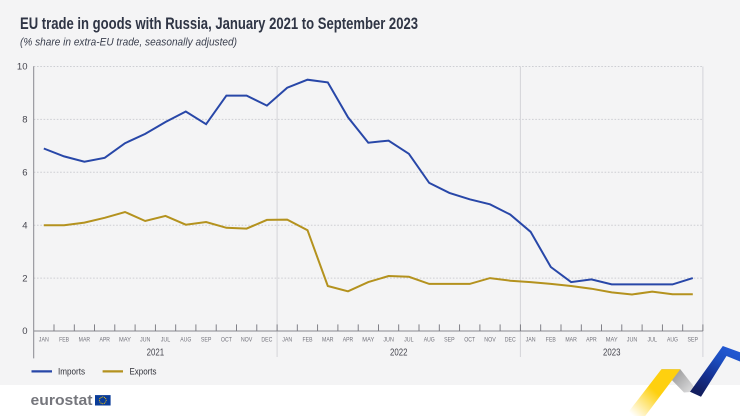  Describe the element at coordinates (24, 278) in the screenshot. I see `svg-text: 2` at that location.